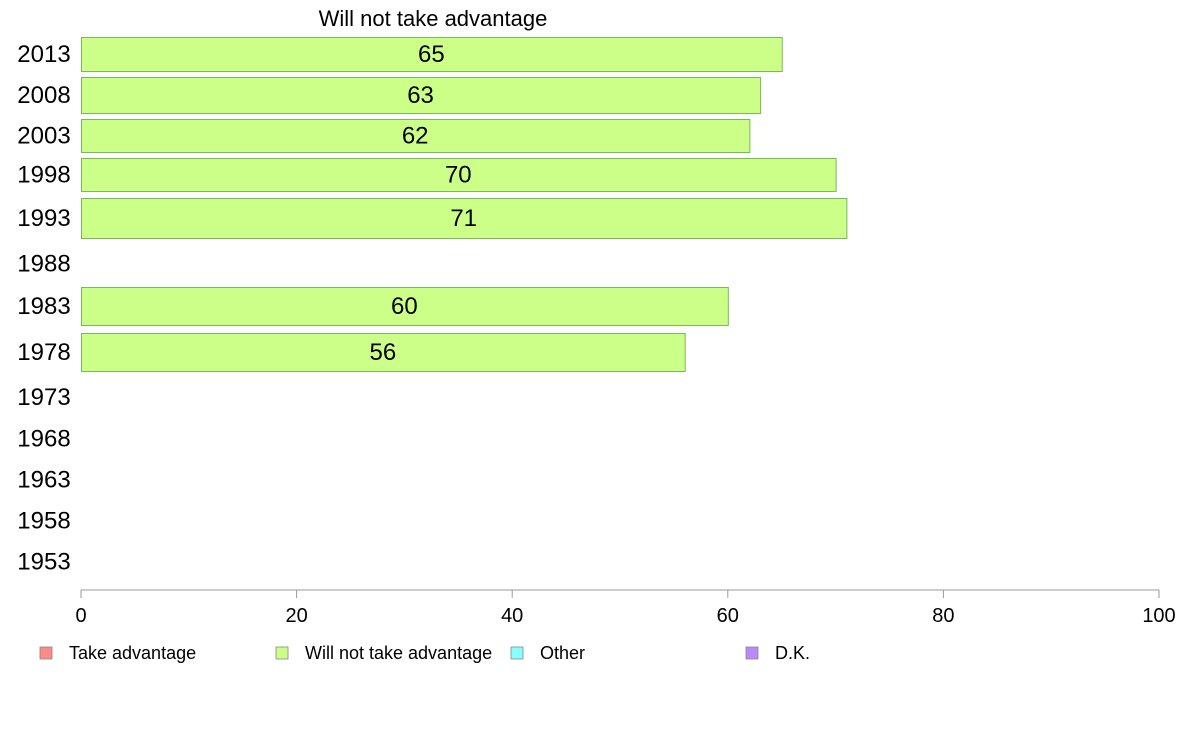 Image resolution: width=1188 pixels, height=736 pixels. What do you see at coordinates (943, 616) in the screenshot?
I see `x-tick-label: 80` at bounding box center [943, 616].